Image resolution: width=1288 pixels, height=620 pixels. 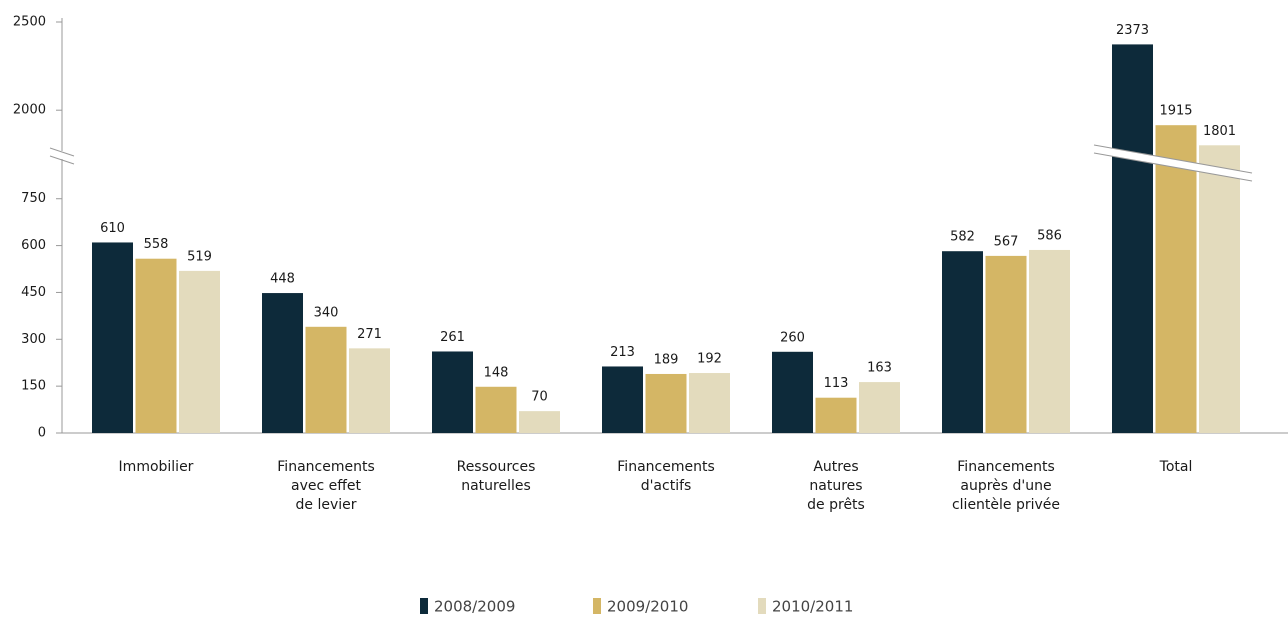 I want to click on y-tick-label: 150, so click(x=33, y=386).